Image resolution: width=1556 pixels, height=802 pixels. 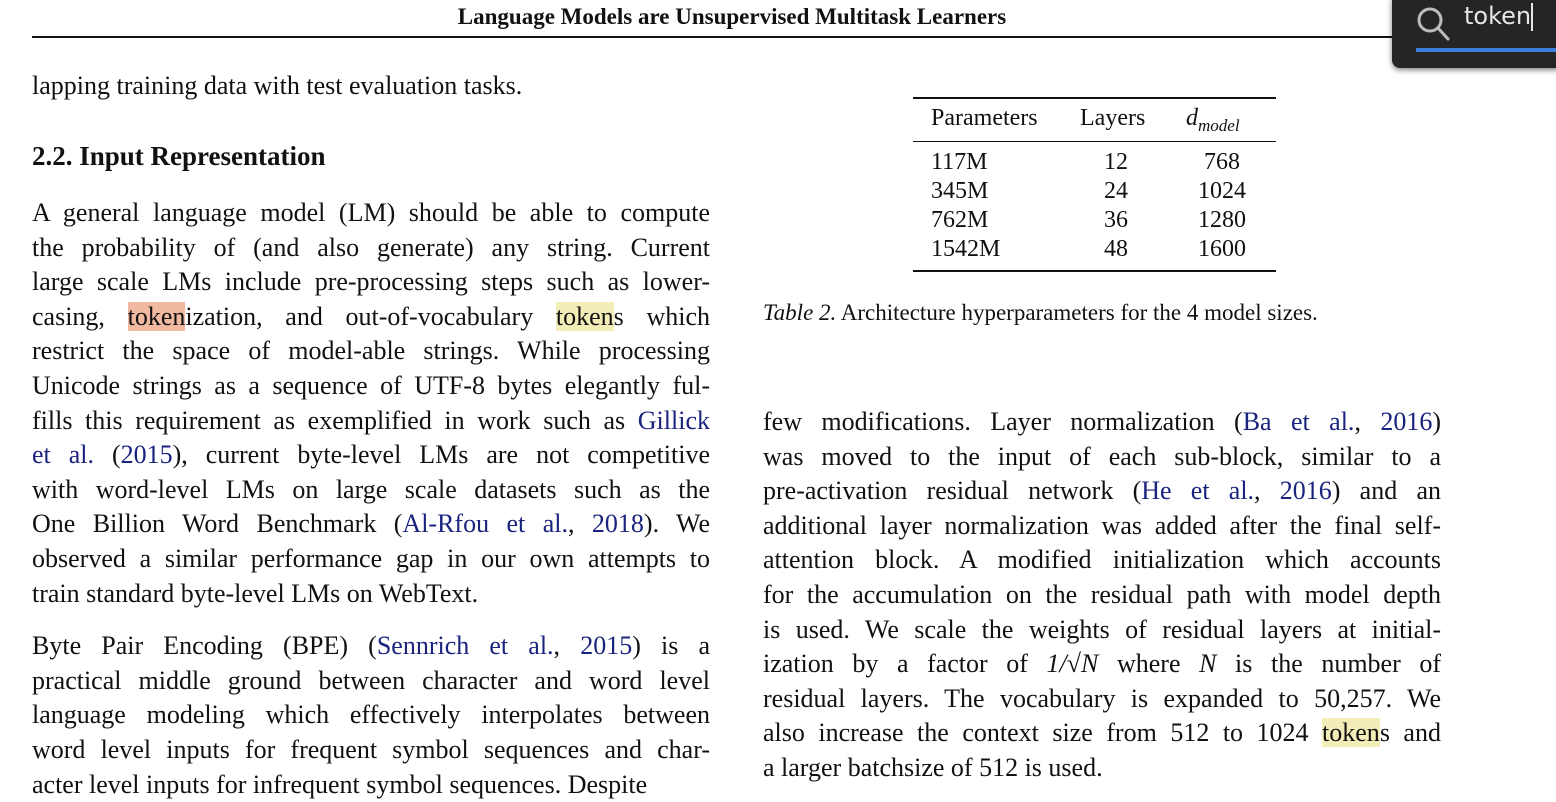 I want to click on text-run: (, so click(x=107, y=455).